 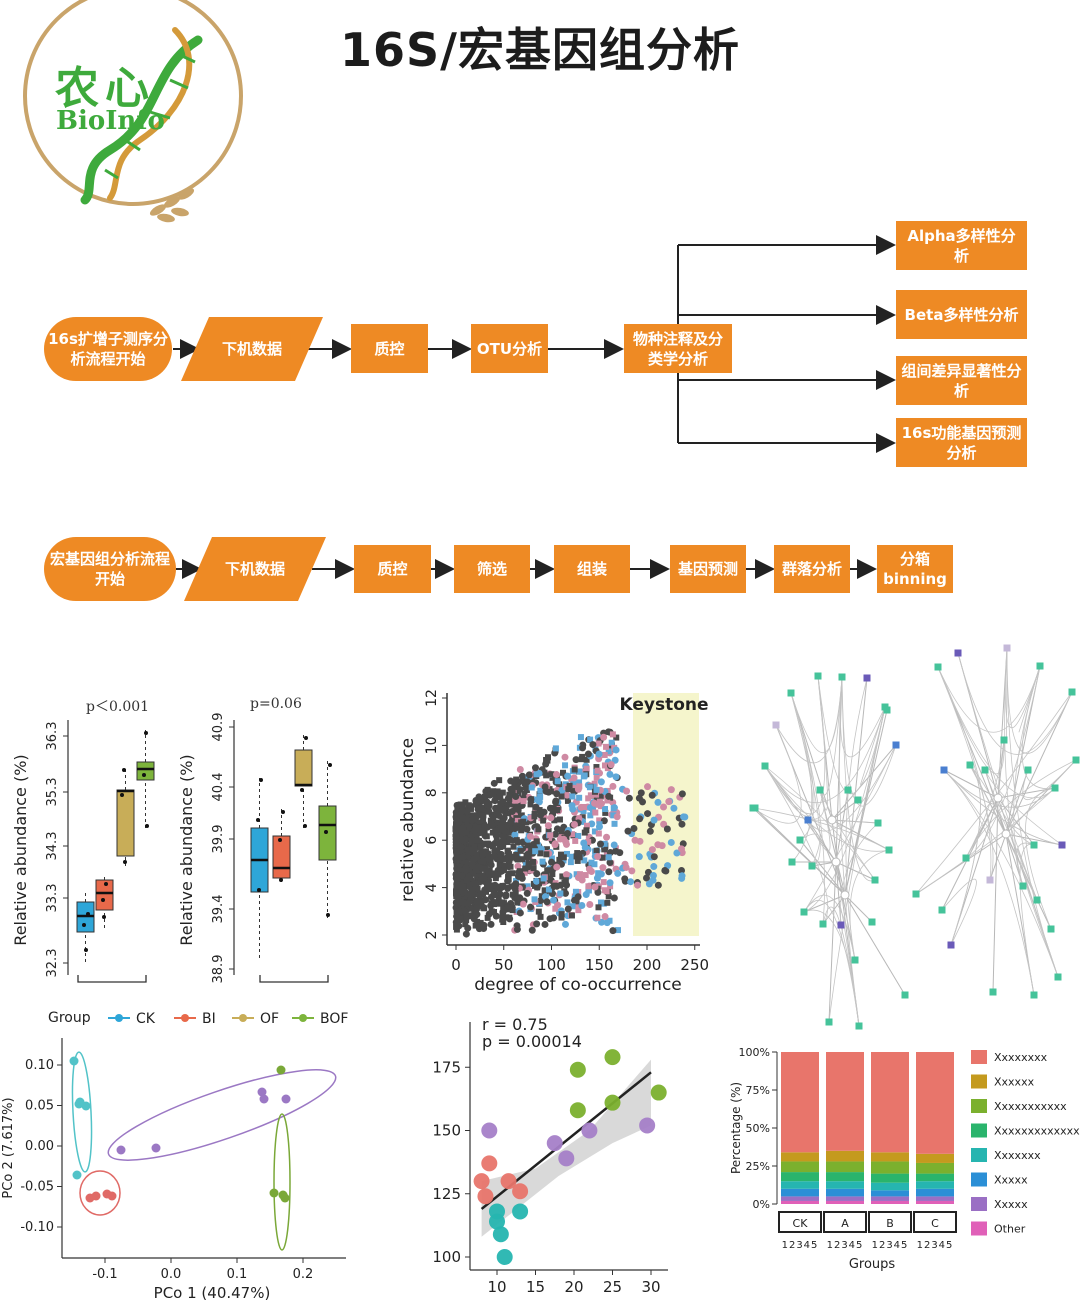 What do you see at coordinates (1014, 1082) in the screenshot?
I see `stack-legend-label: Xxxxxx` at bounding box center [1014, 1082].